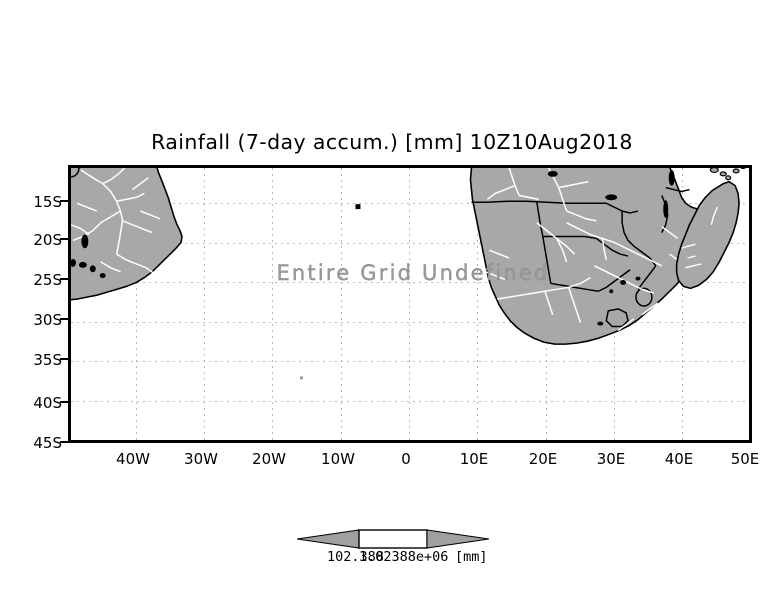 This screenshot has width=784, height=612. Describe the element at coordinates (358, 207) in the screenshot. I see `atlantic-island` at that location.